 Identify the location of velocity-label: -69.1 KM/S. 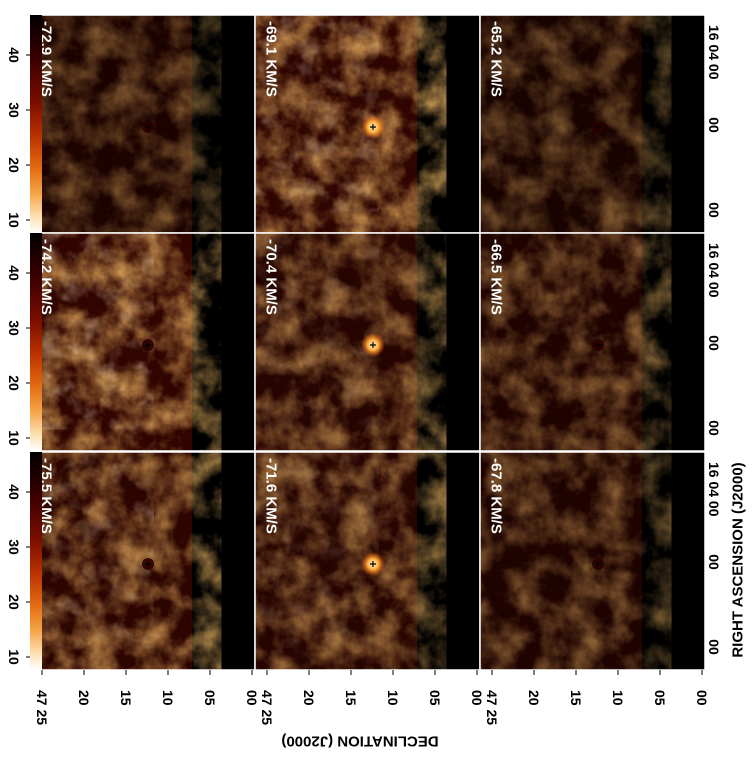
(271, 59).